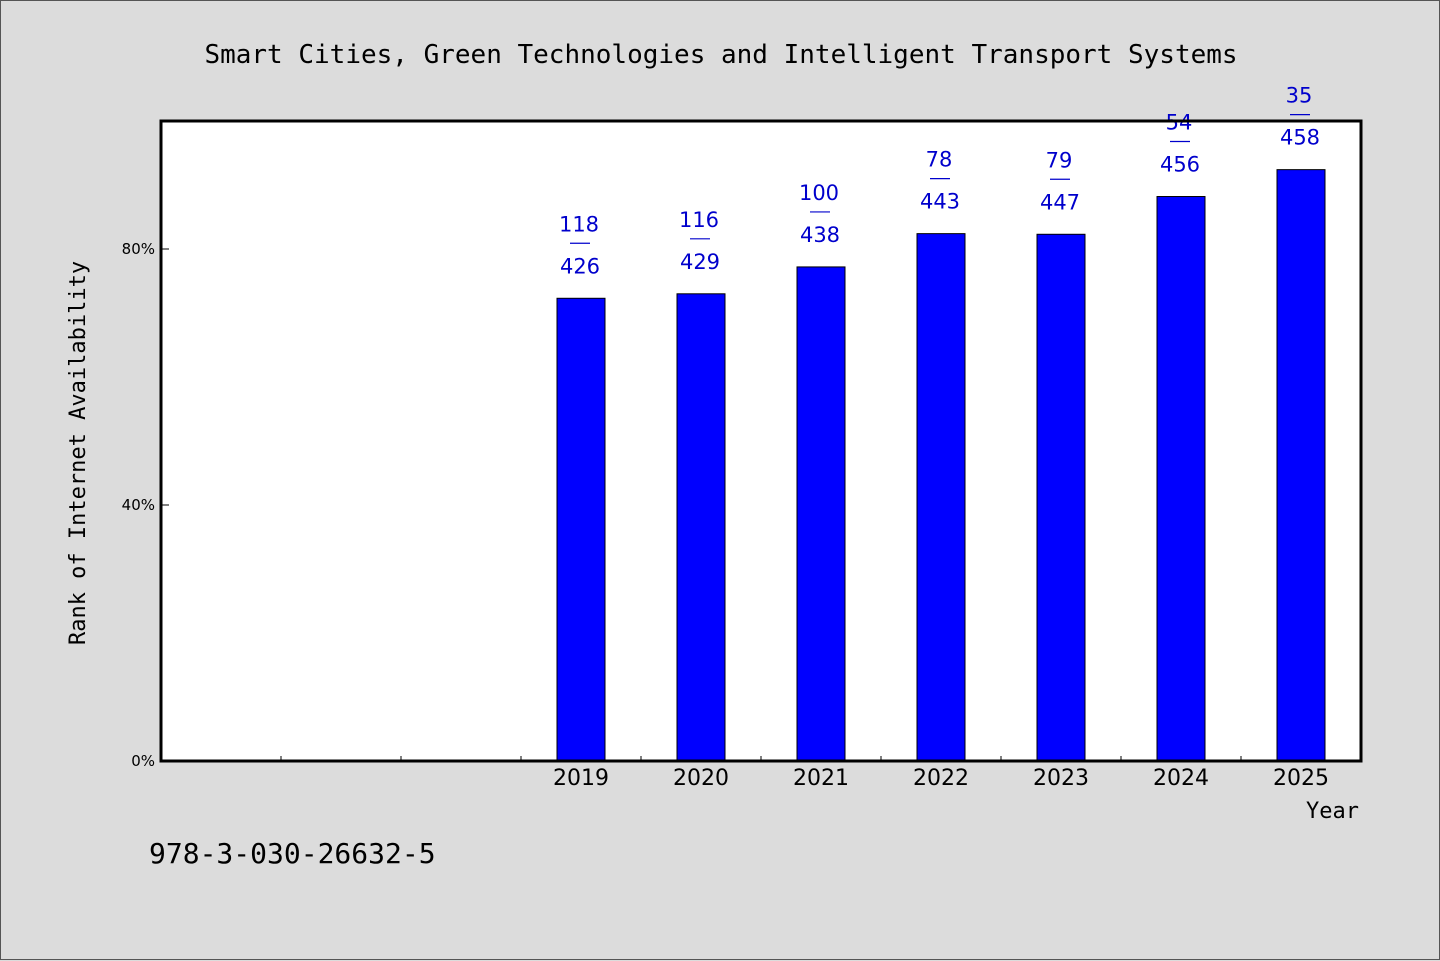  I want to click on bar-2020, so click(701, 527).